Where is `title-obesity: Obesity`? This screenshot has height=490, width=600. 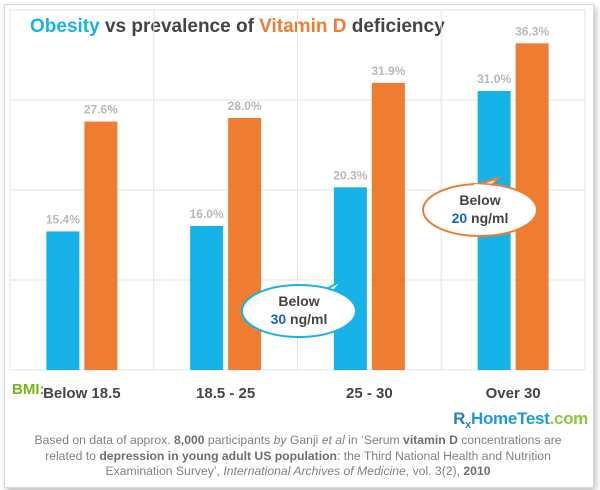 title-obesity: Obesity is located at coordinates (65, 26).